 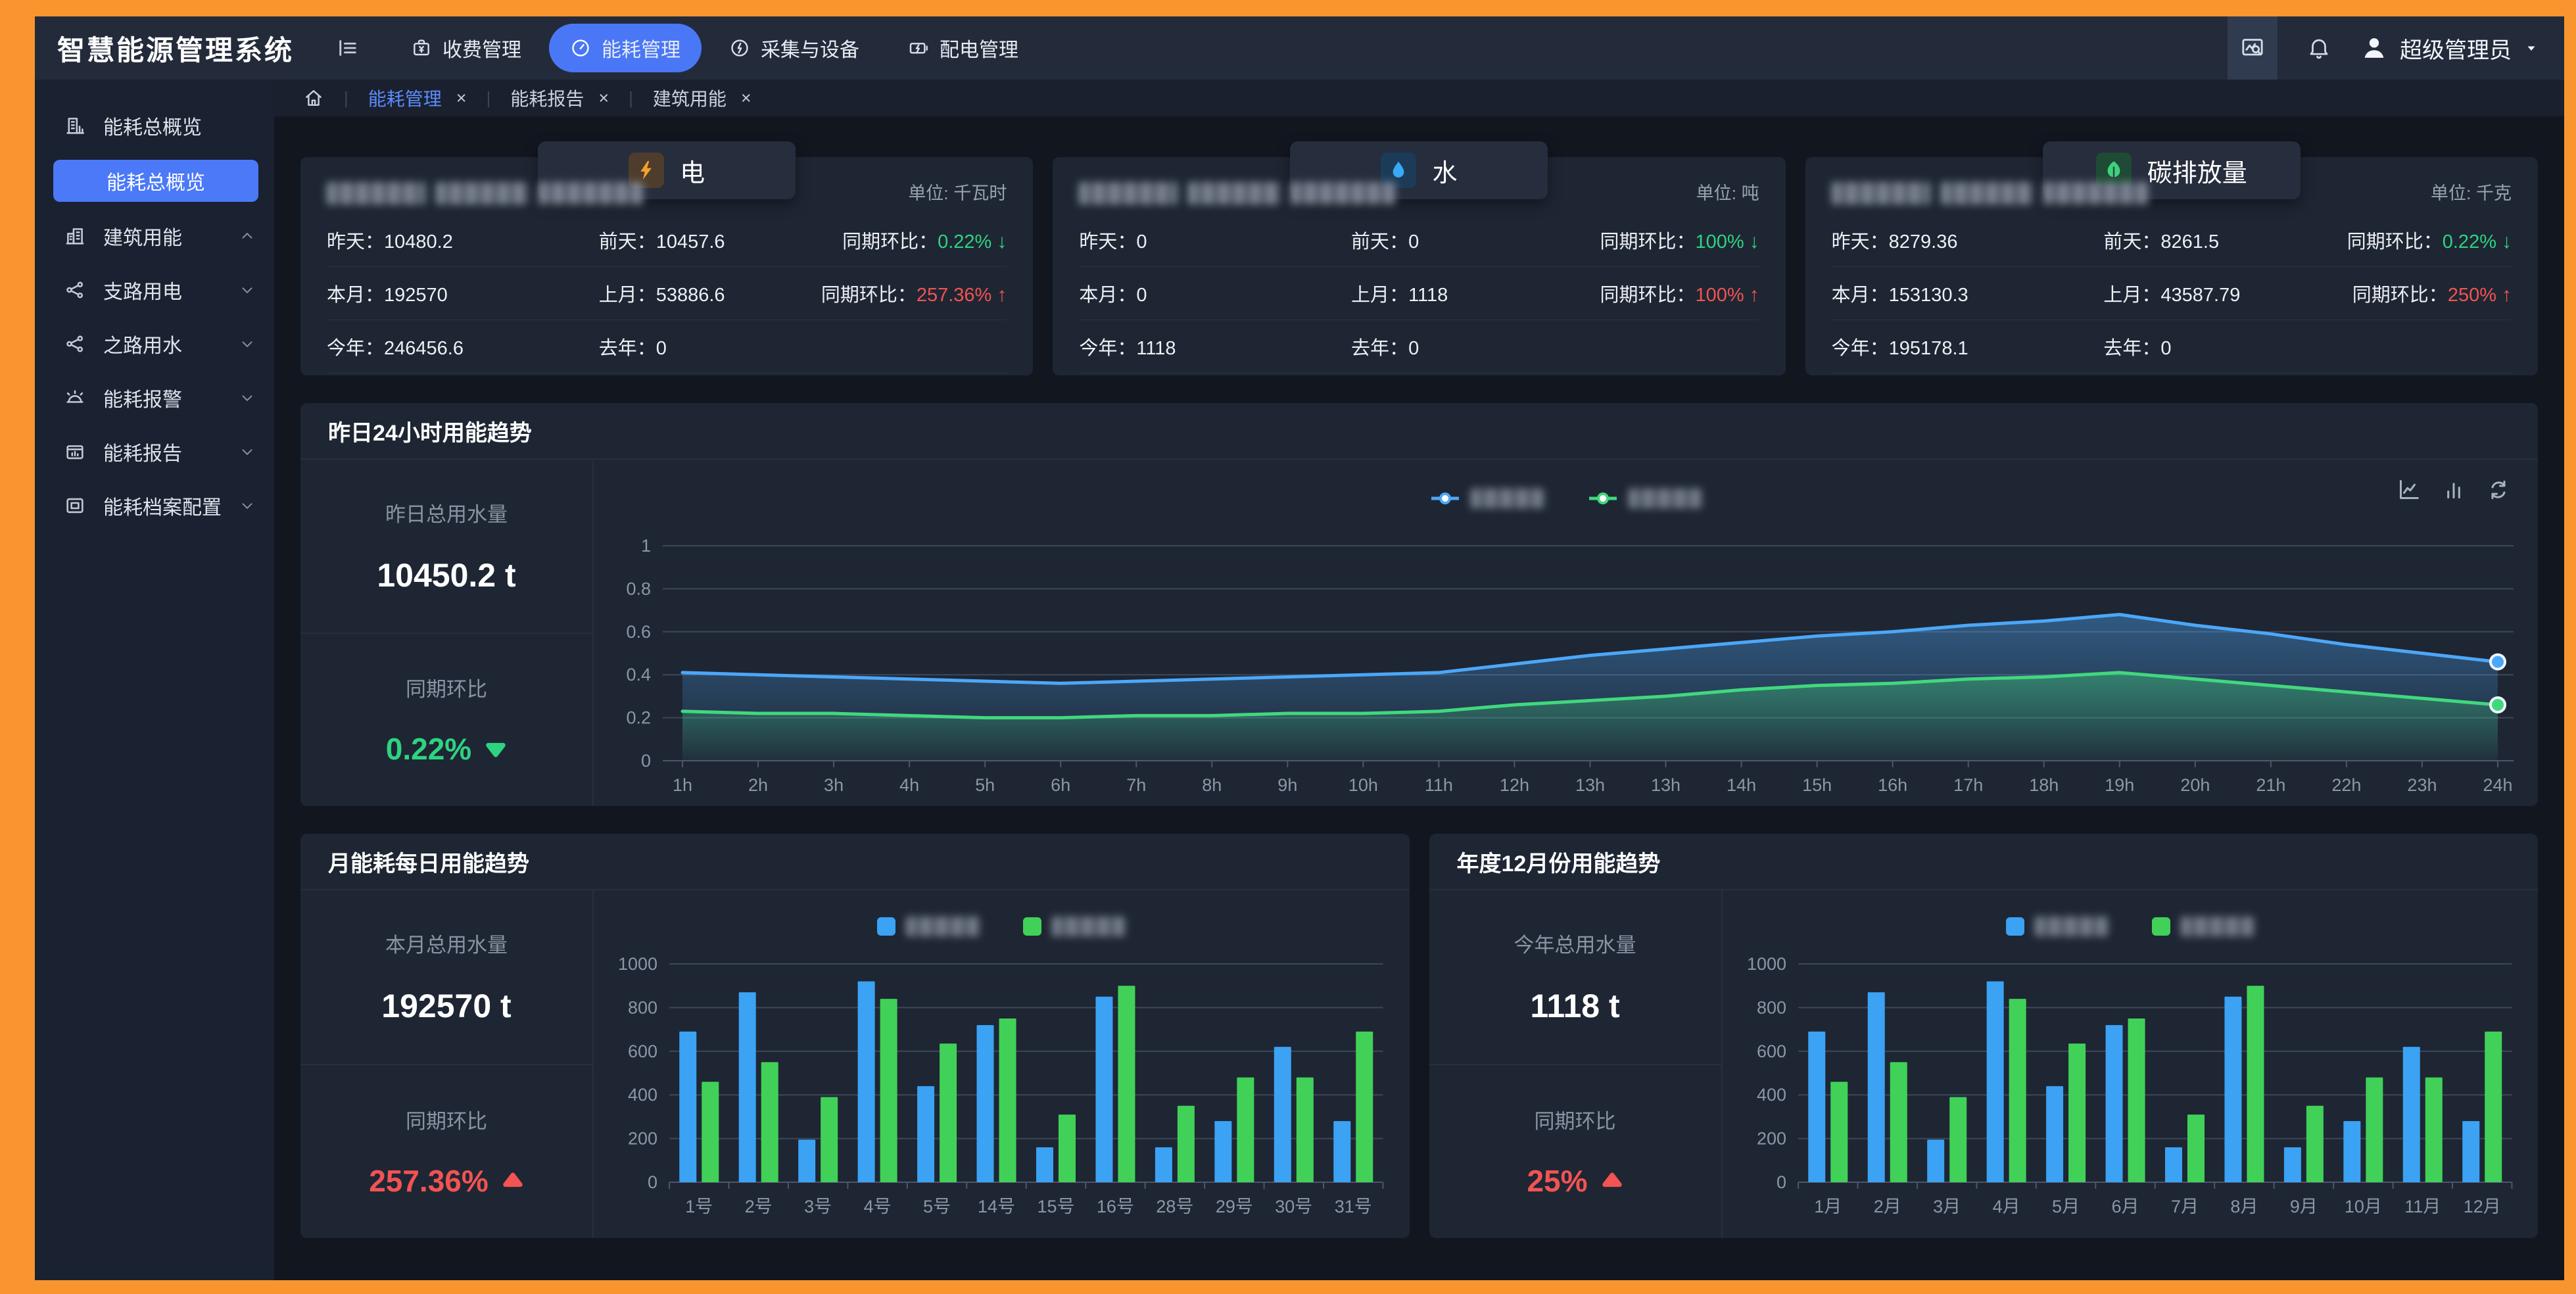 I want to click on stat-cell-label: 本月：, so click(x=1860, y=295).